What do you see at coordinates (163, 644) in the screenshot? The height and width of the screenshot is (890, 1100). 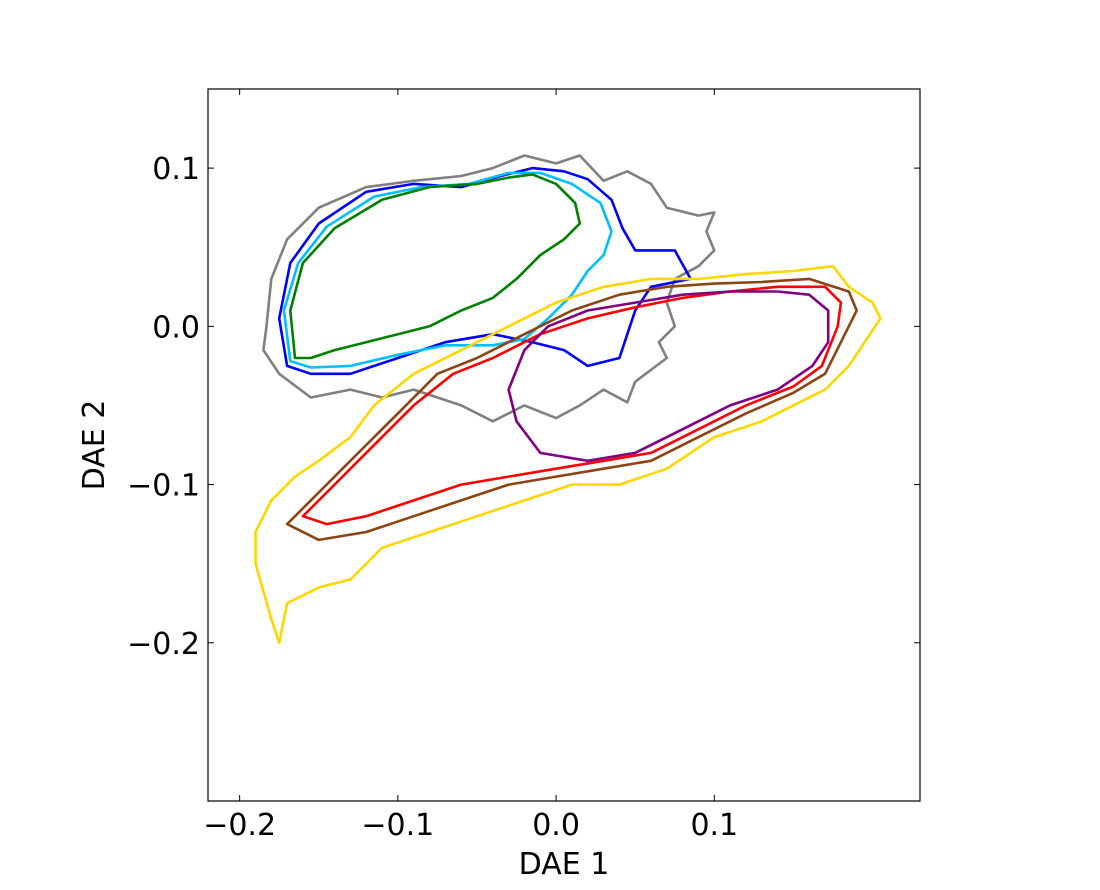 I see `y-tick-label: −0.2` at bounding box center [163, 644].